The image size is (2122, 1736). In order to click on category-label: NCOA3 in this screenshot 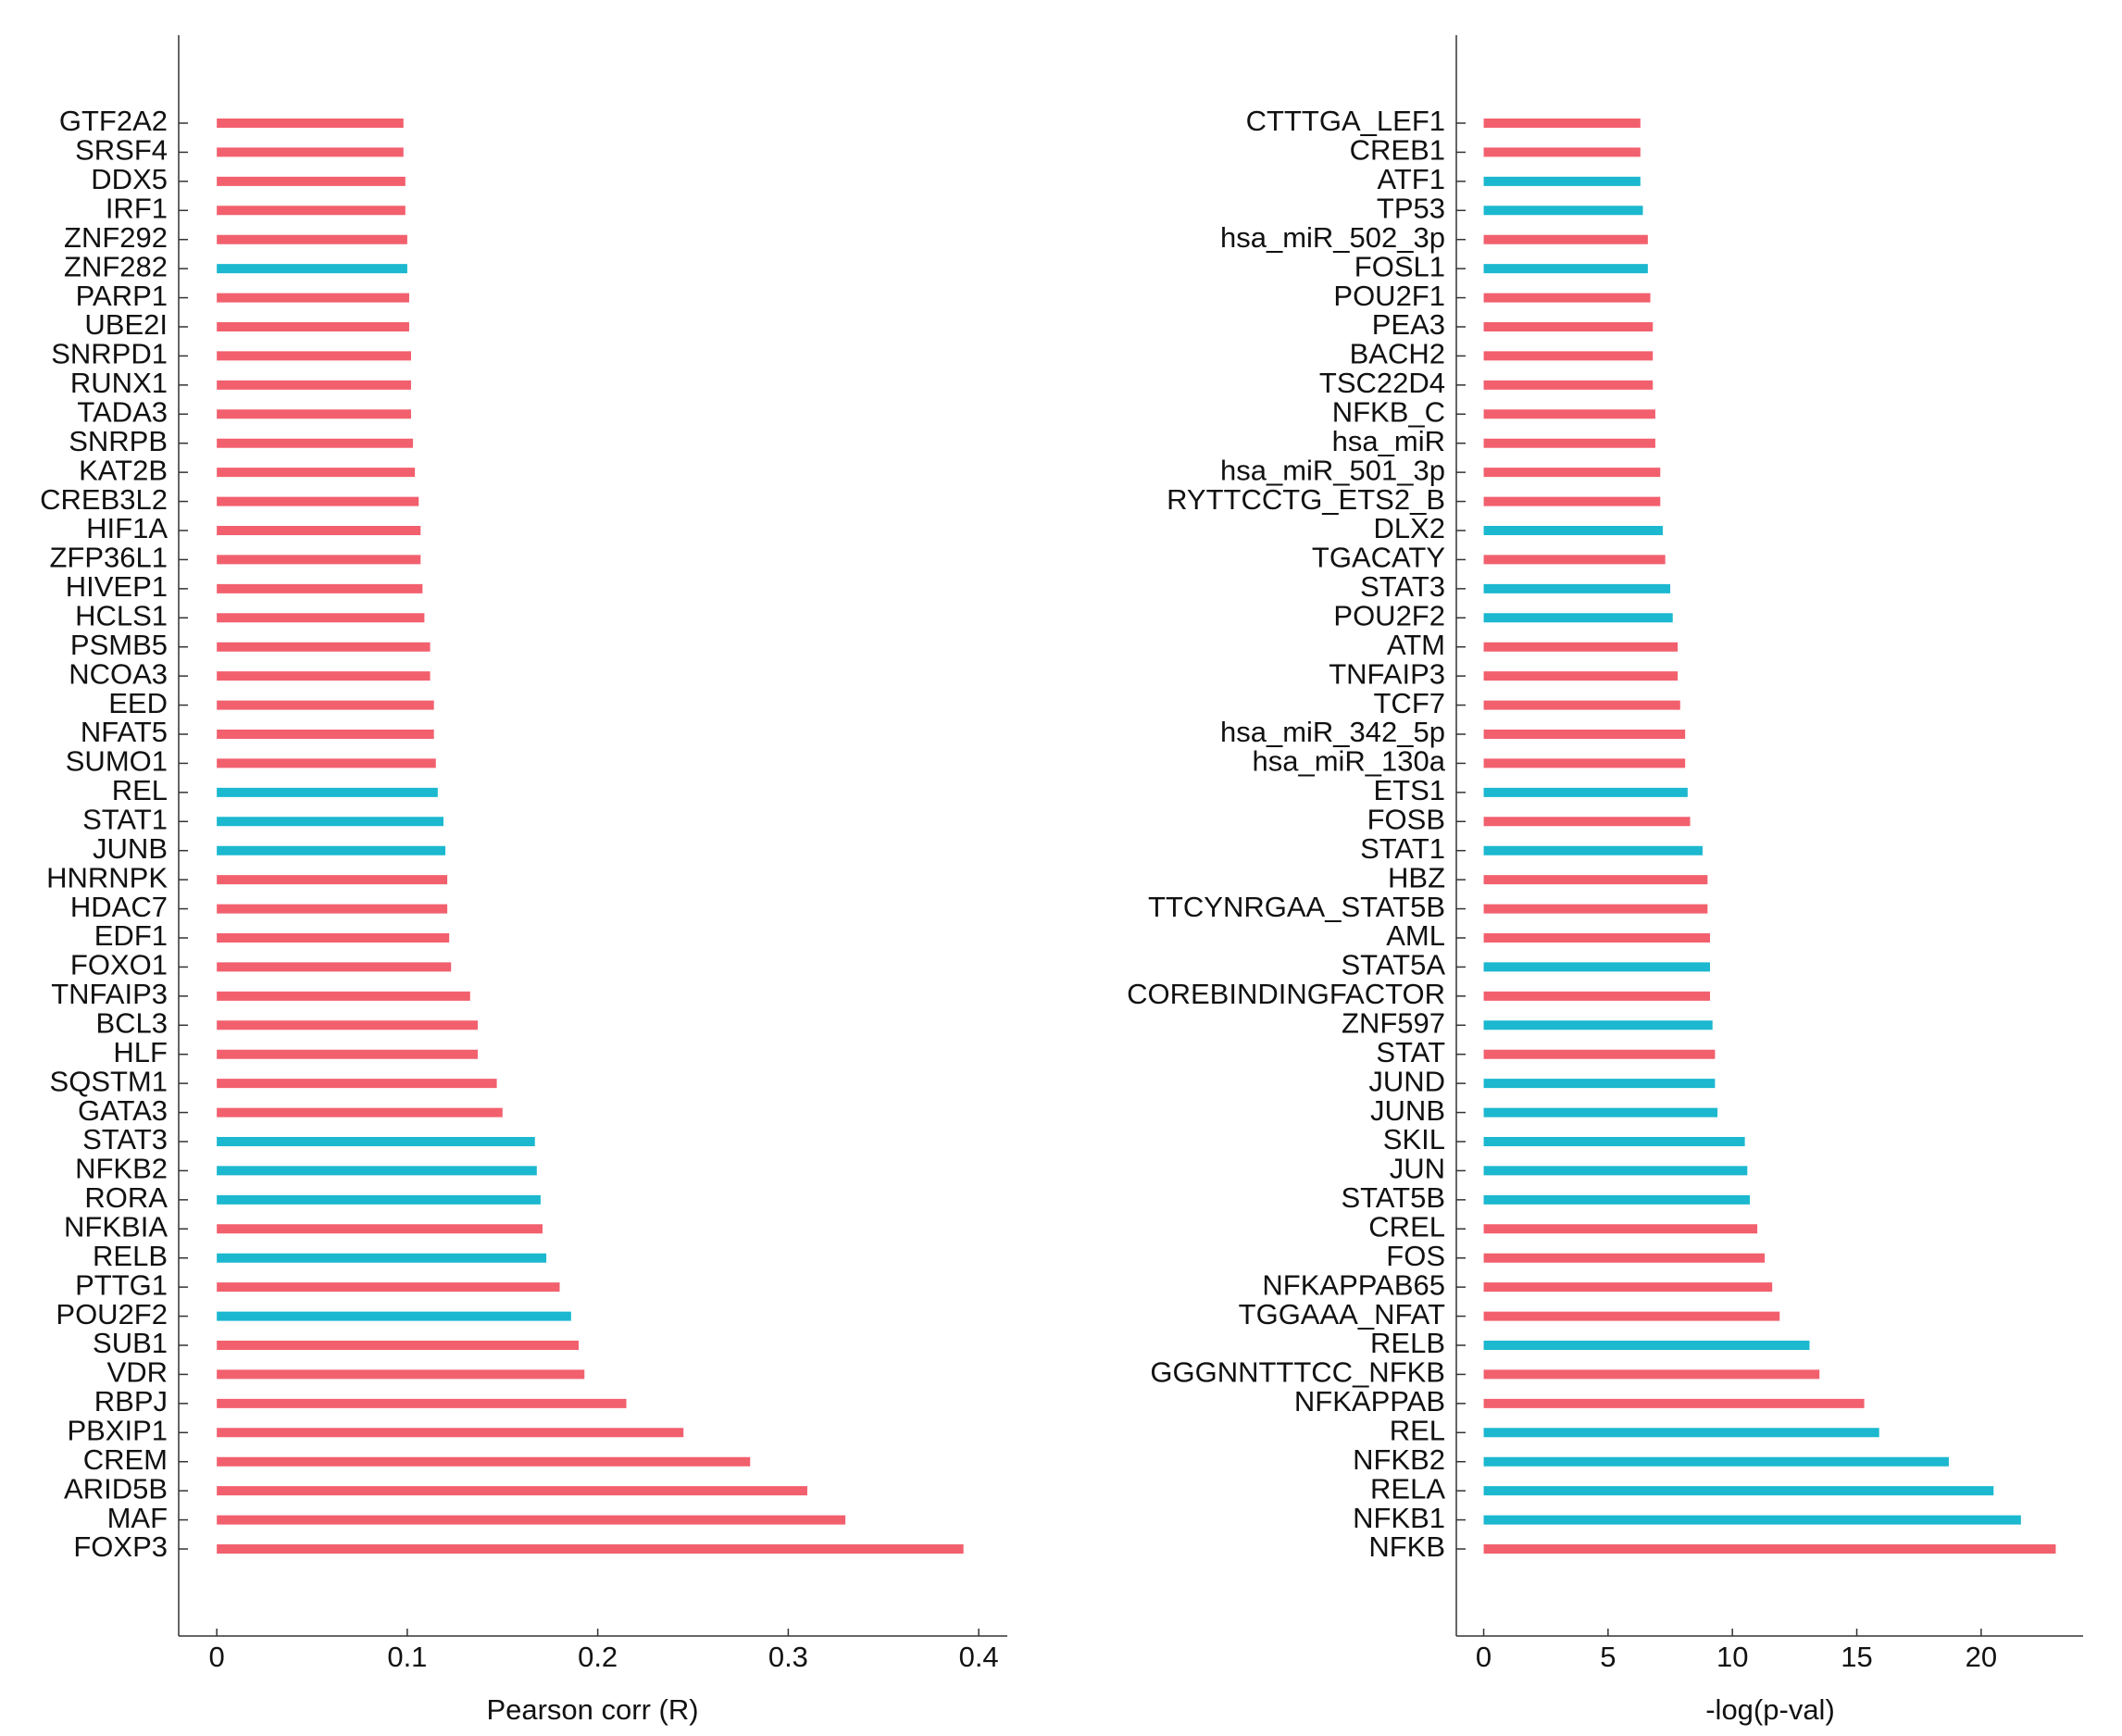, I will do `click(118, 673)`.